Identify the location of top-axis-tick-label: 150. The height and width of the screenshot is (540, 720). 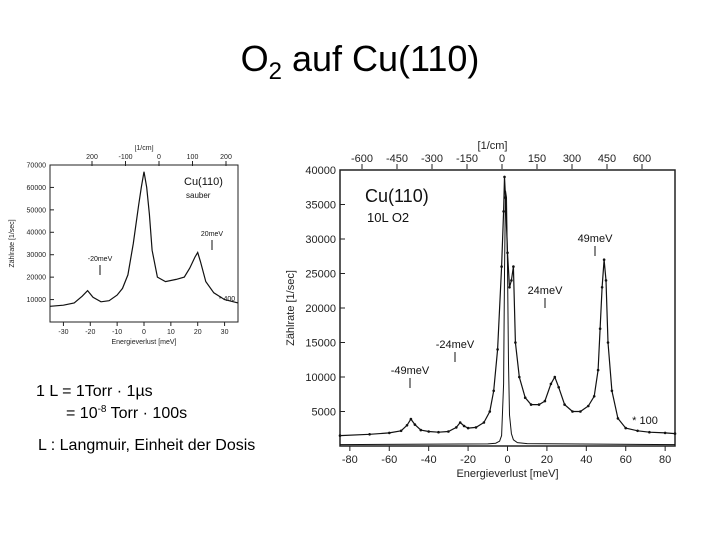
(537, 159).